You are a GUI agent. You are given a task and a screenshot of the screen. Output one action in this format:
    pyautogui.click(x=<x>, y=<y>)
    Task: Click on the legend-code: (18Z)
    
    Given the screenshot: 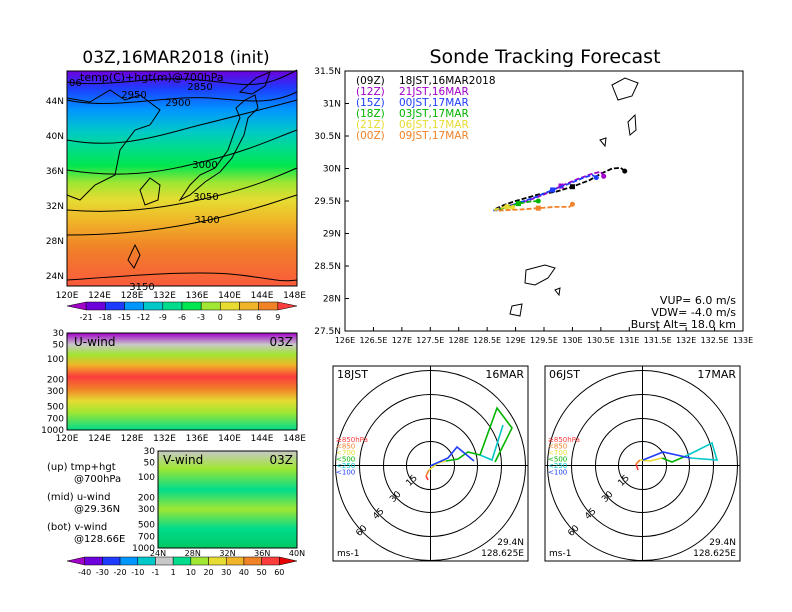 What is the action you would take?
    pyautogui.click(x=370, y=114)
    